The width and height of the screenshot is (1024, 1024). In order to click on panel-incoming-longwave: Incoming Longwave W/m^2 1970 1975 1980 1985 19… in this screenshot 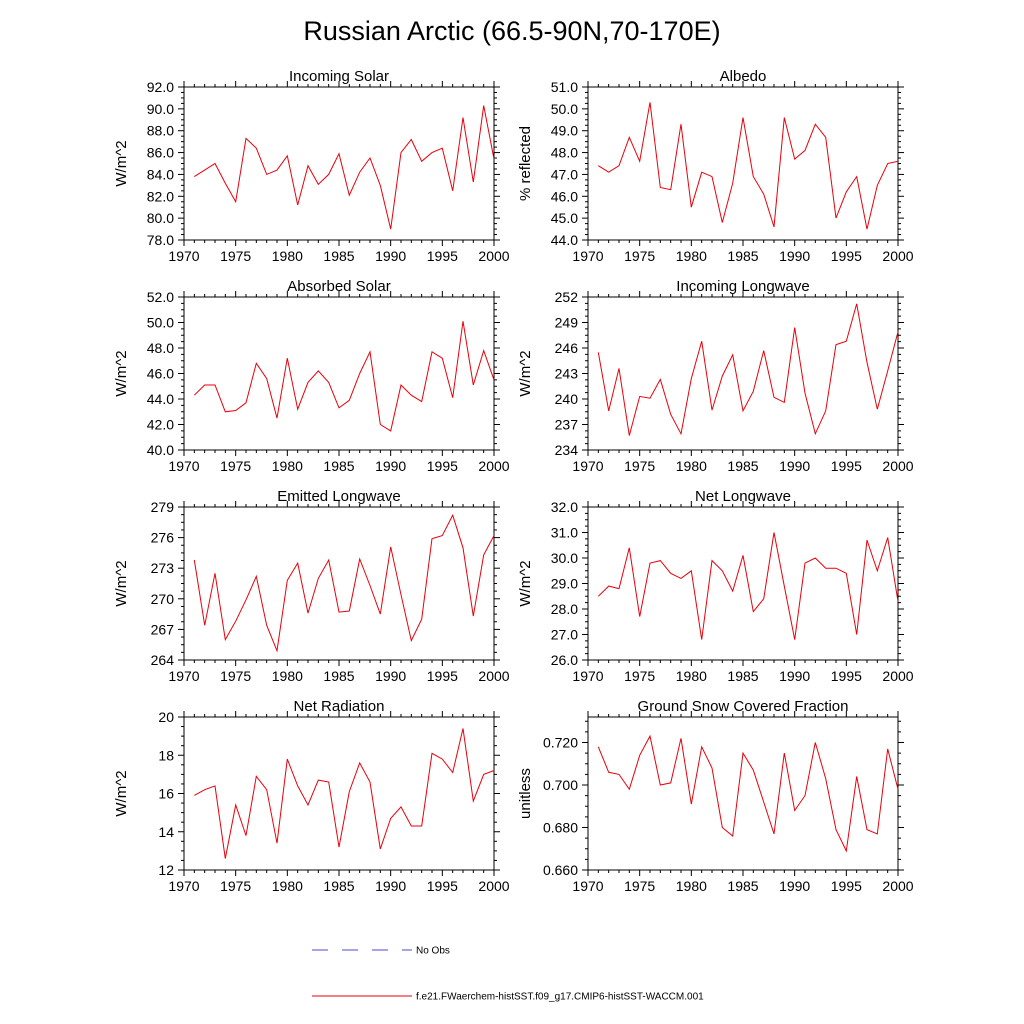, I will do `click(715, 376)`.